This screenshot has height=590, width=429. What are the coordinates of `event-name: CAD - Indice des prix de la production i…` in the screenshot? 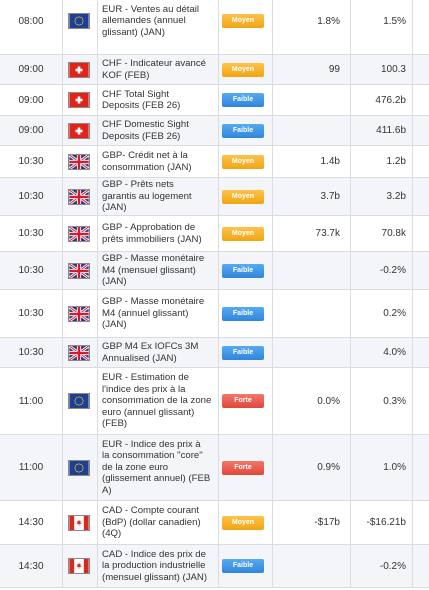 It's located at (158, 566).